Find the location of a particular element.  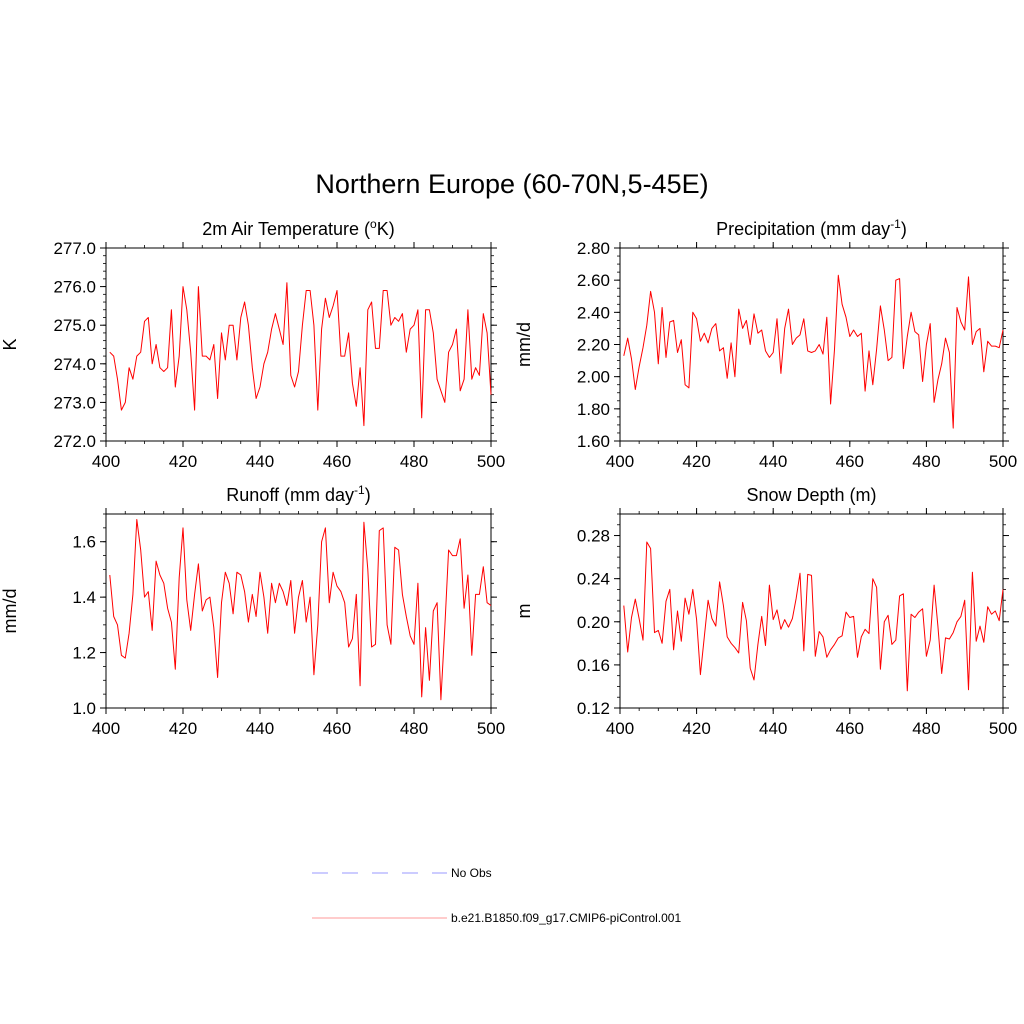

snow-depth-series-line is located at coordinates (813, 616).